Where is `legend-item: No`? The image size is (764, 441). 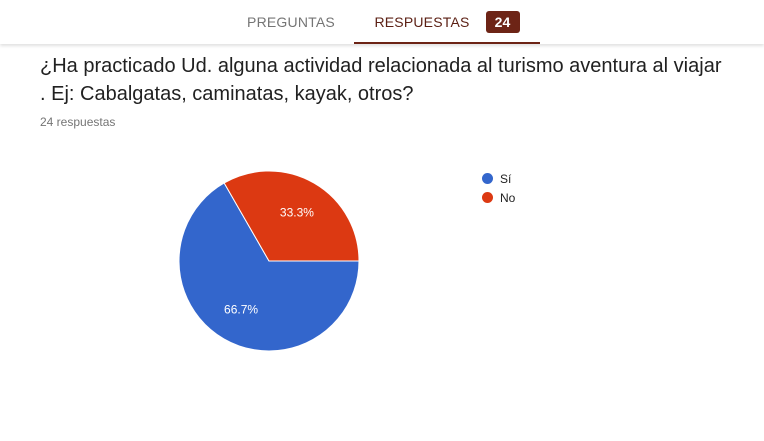 legend-item: No is located at coordinates (498, 197).